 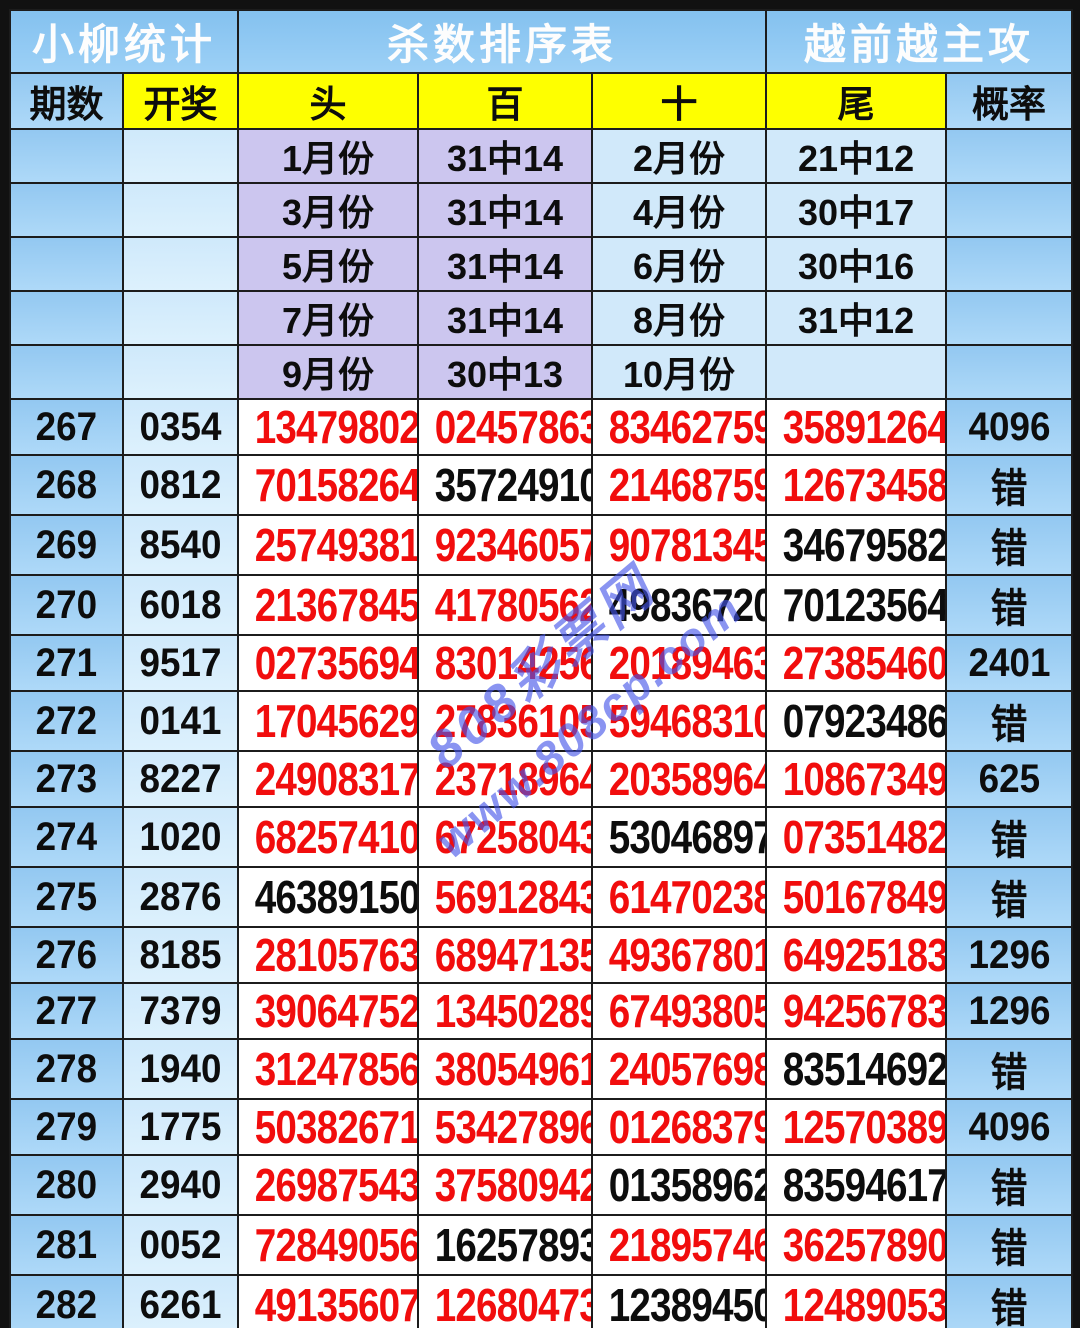 I want to click on kill-number-cell-value: 01358962, so click(x=687, y=1185).